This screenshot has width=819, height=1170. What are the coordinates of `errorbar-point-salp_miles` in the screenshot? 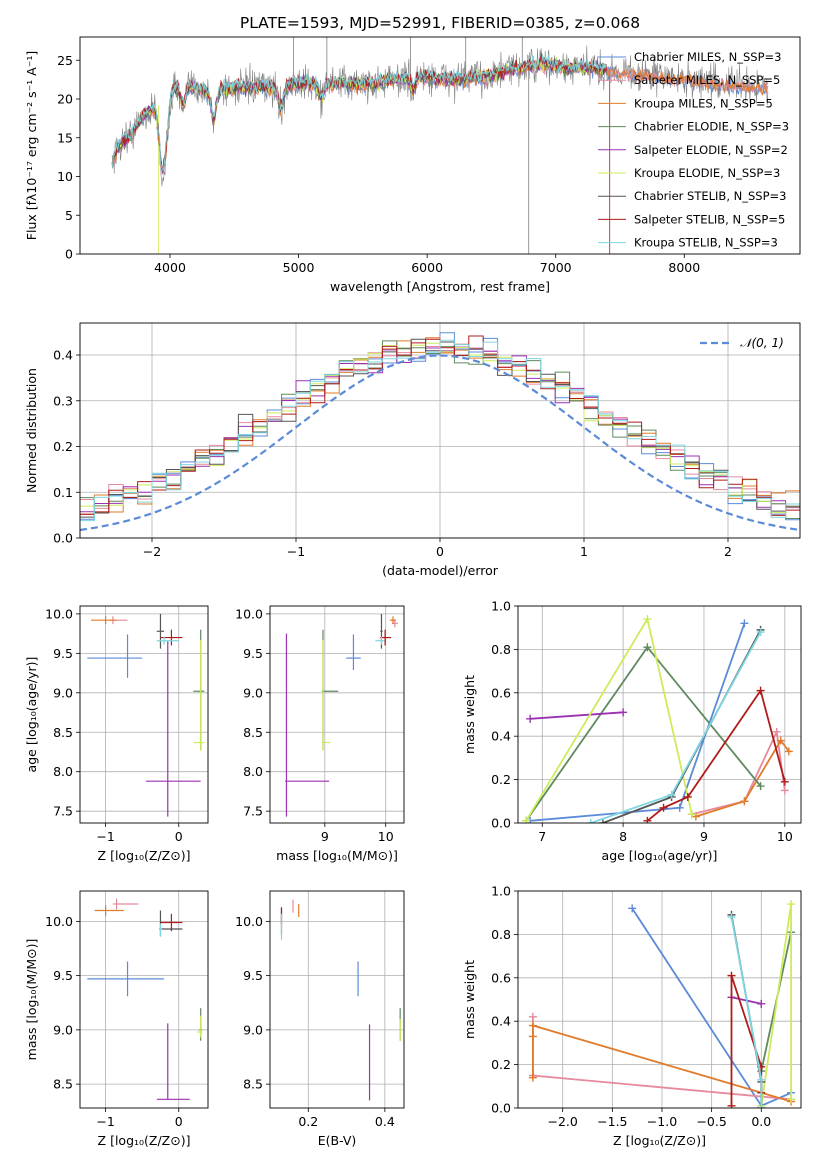 It's located at (125, 904).